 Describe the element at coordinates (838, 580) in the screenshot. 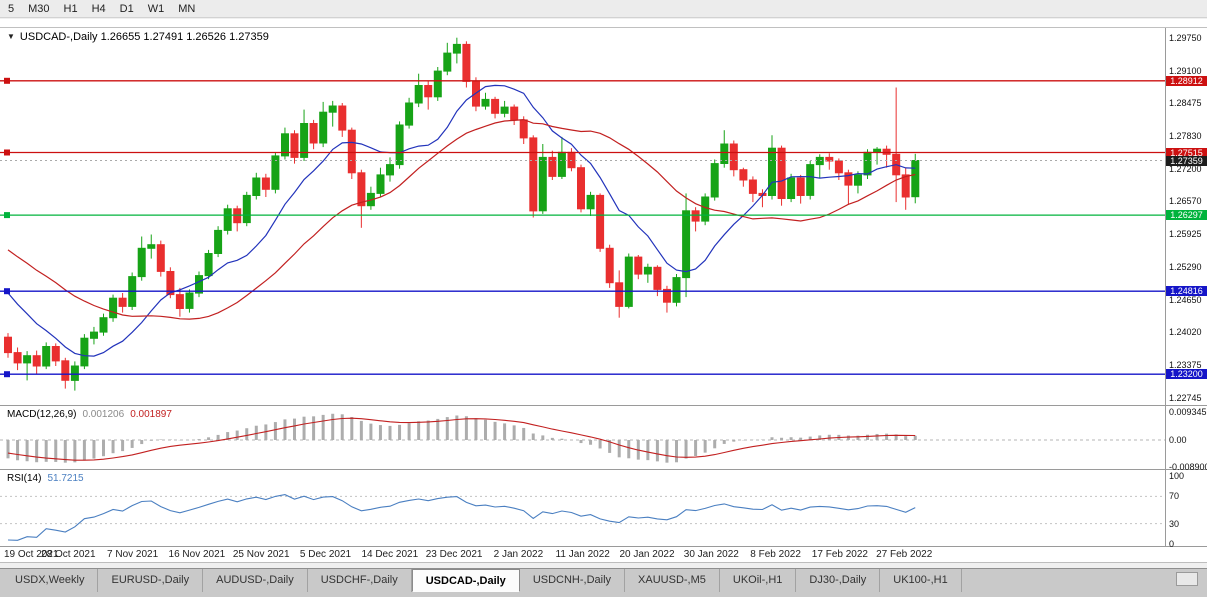

I see `chart-tab-dj30-daily: DJ30-,Daily` at that location.